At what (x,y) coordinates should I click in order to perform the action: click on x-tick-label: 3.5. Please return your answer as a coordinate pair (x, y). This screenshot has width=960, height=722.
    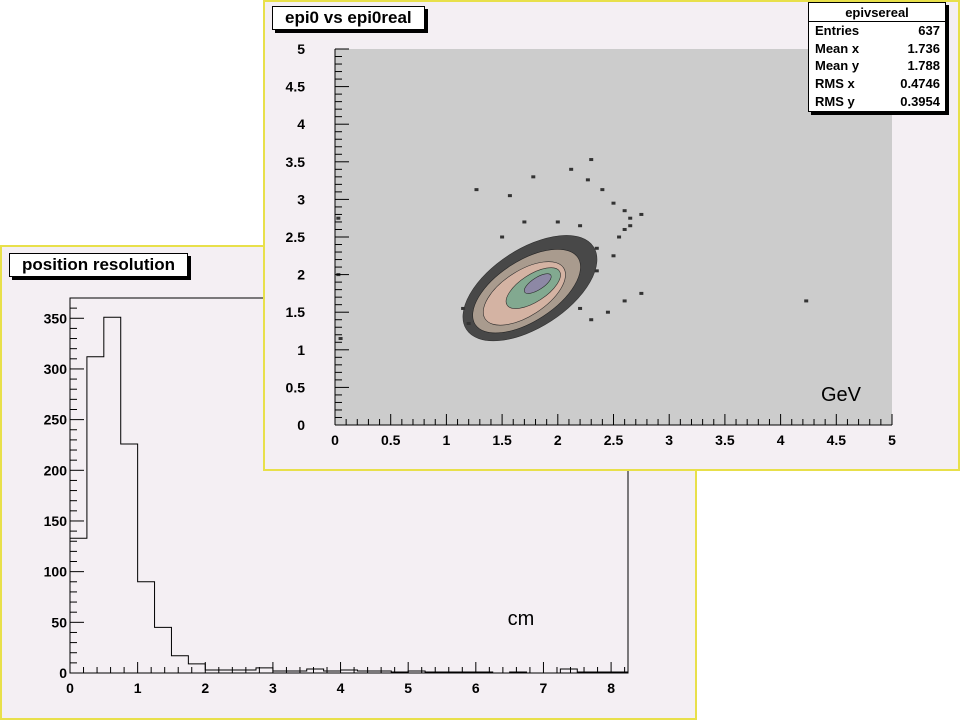
    Looking at the image, I should click on (725, 440).